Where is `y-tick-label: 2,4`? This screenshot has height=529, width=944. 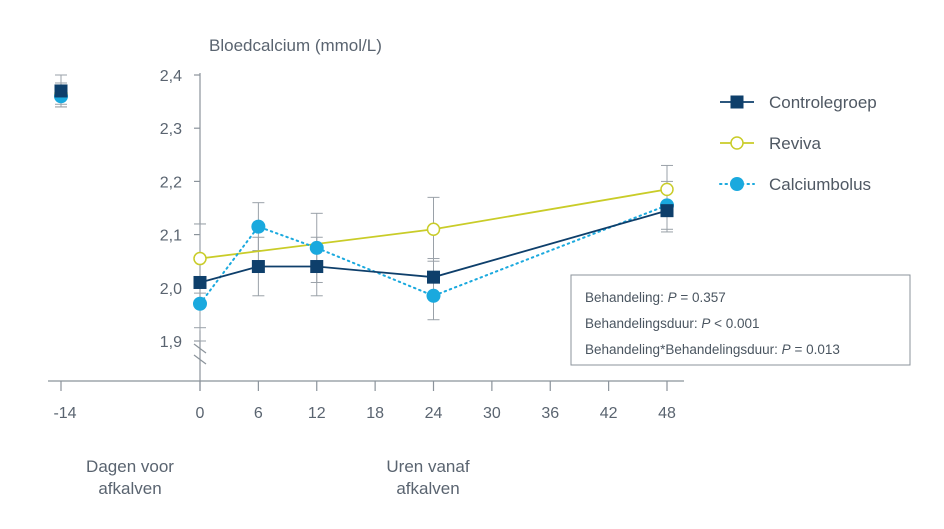
y-tick-label: 2,4 is located at coordinates (171, 76).